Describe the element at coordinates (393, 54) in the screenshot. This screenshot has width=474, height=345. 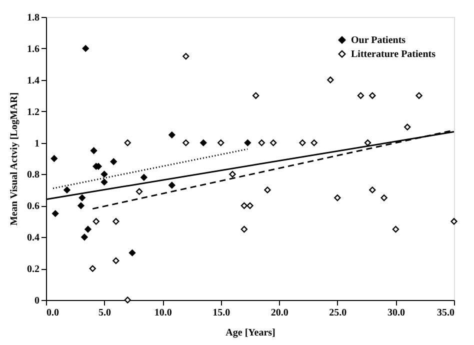
I see `legend-label: Litterature Patients` at that location.